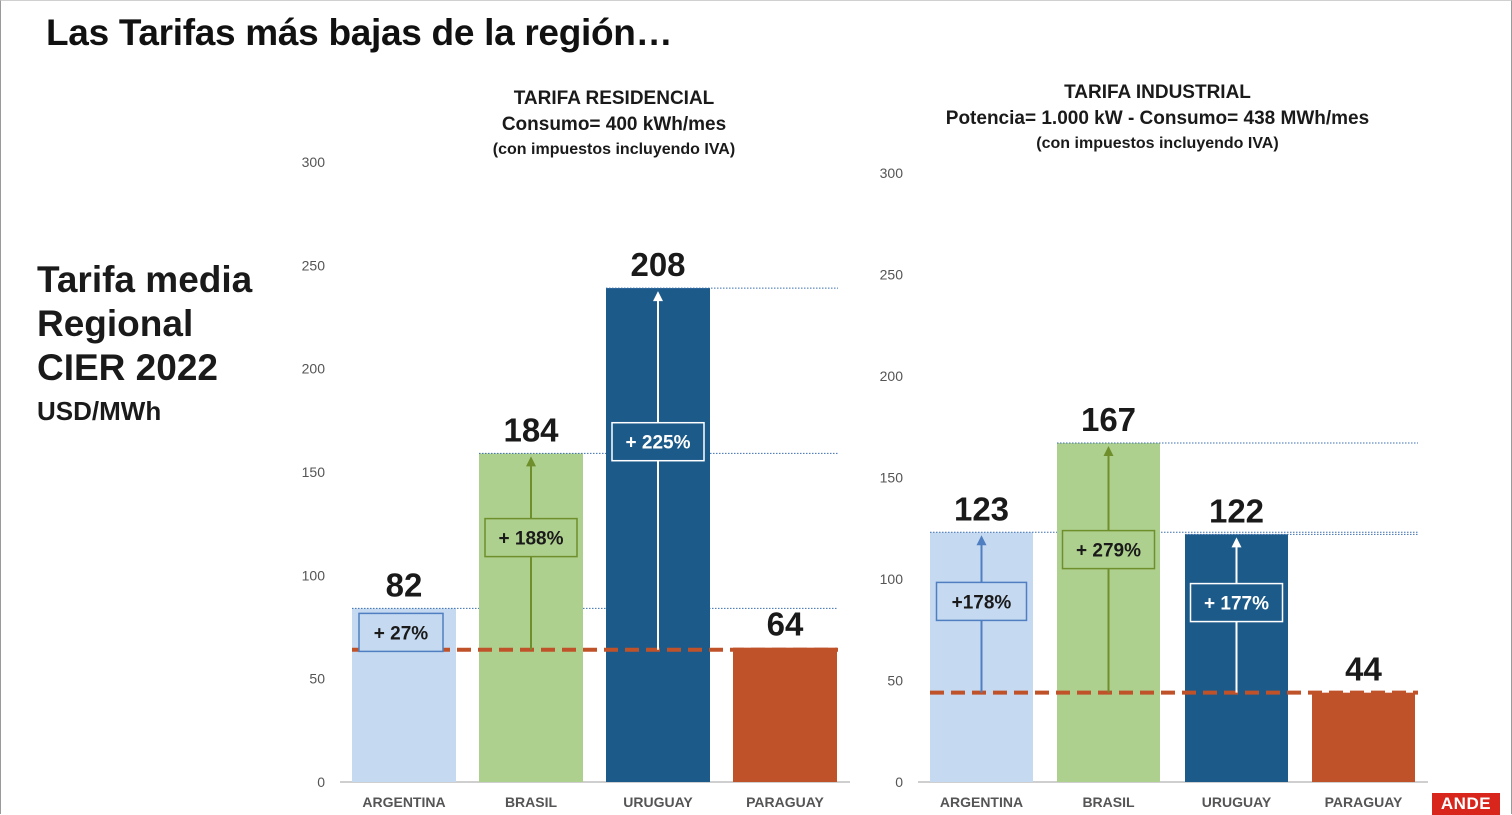 The height and width of the screenshot is (815, 1512). Describe the element at coordinates (614, 98) in the screenshot. I see `chart-title-line: TARIFA RESIDENCIAL` at that location.